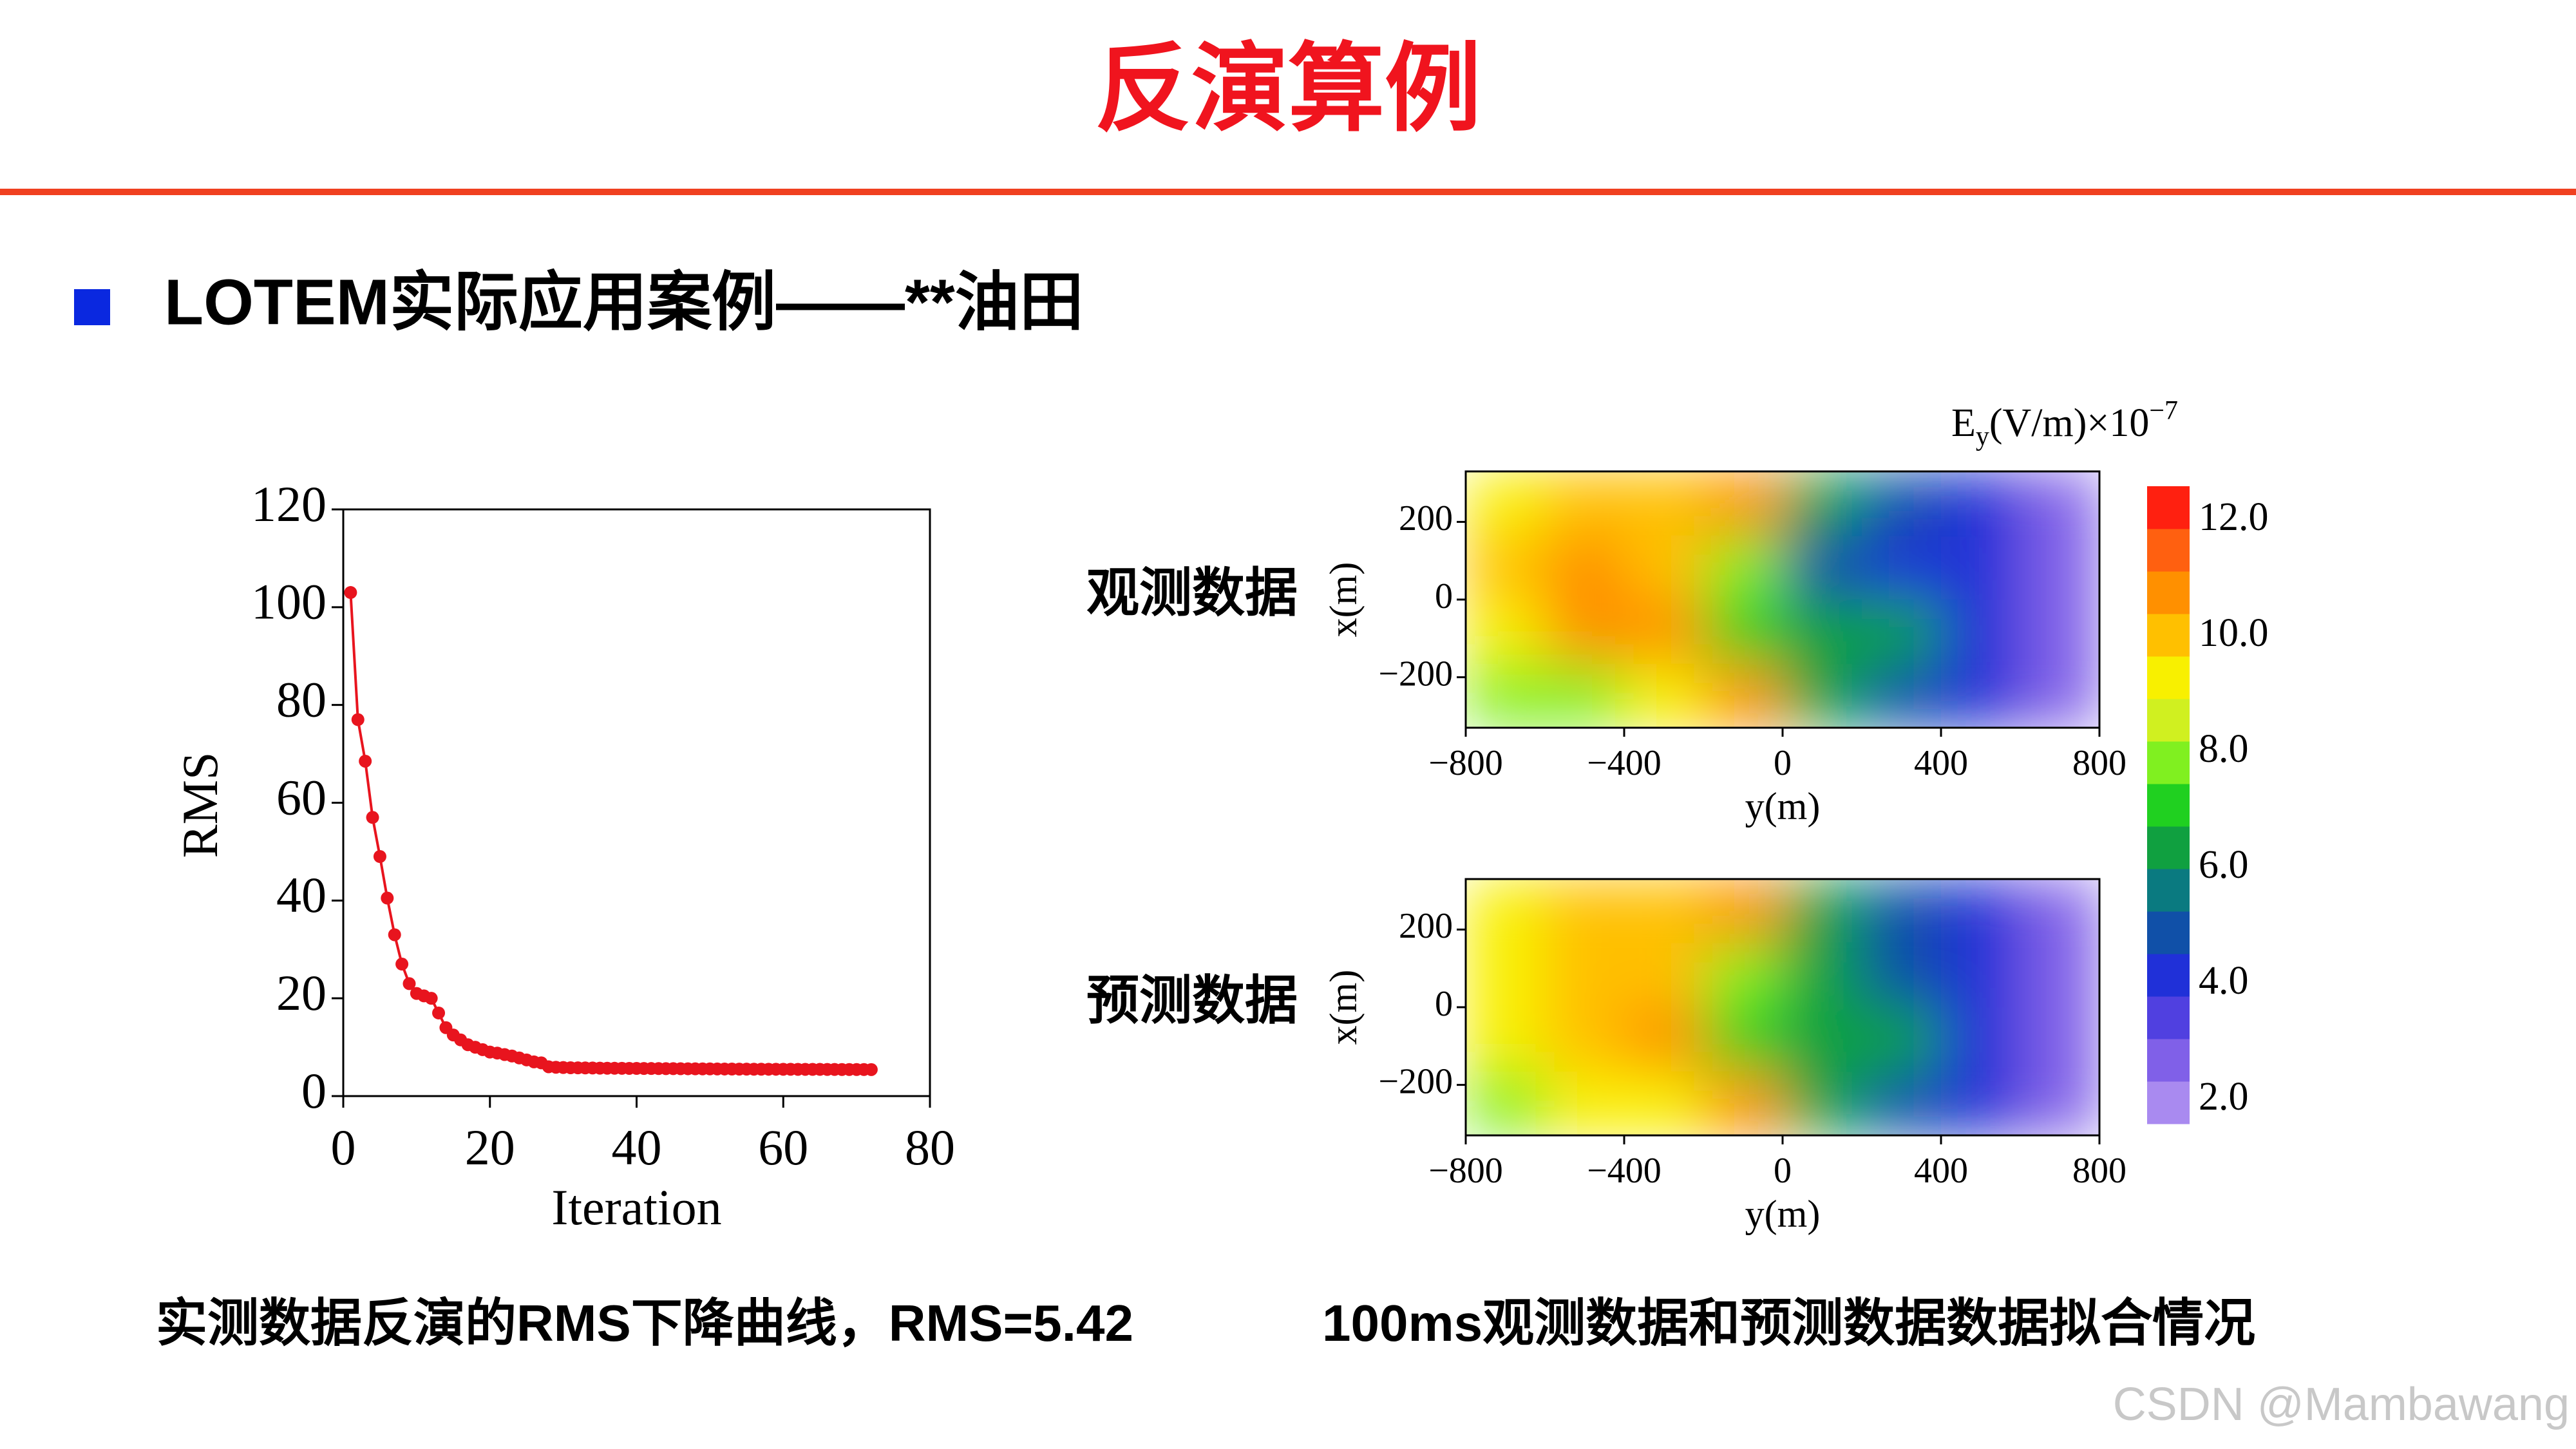 The width and height of the screenshot is (2576, 1449). What do you see at coordinates (2163, 411) in the screenshot?
I see `colorbar-label-part: −7` at bounding box center [2163, 411].